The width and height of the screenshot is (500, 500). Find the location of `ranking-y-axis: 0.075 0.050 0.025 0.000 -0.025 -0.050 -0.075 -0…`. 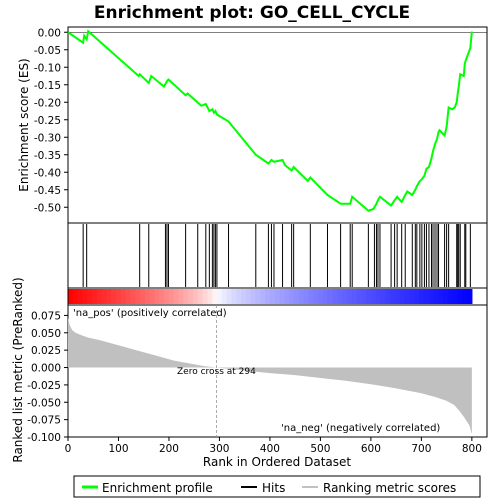

ranking-y-axis: 0.075 0.050 0.025 0.000 -0.025 -0.050 -0.075 -0… is located at coordinates (47, 377).